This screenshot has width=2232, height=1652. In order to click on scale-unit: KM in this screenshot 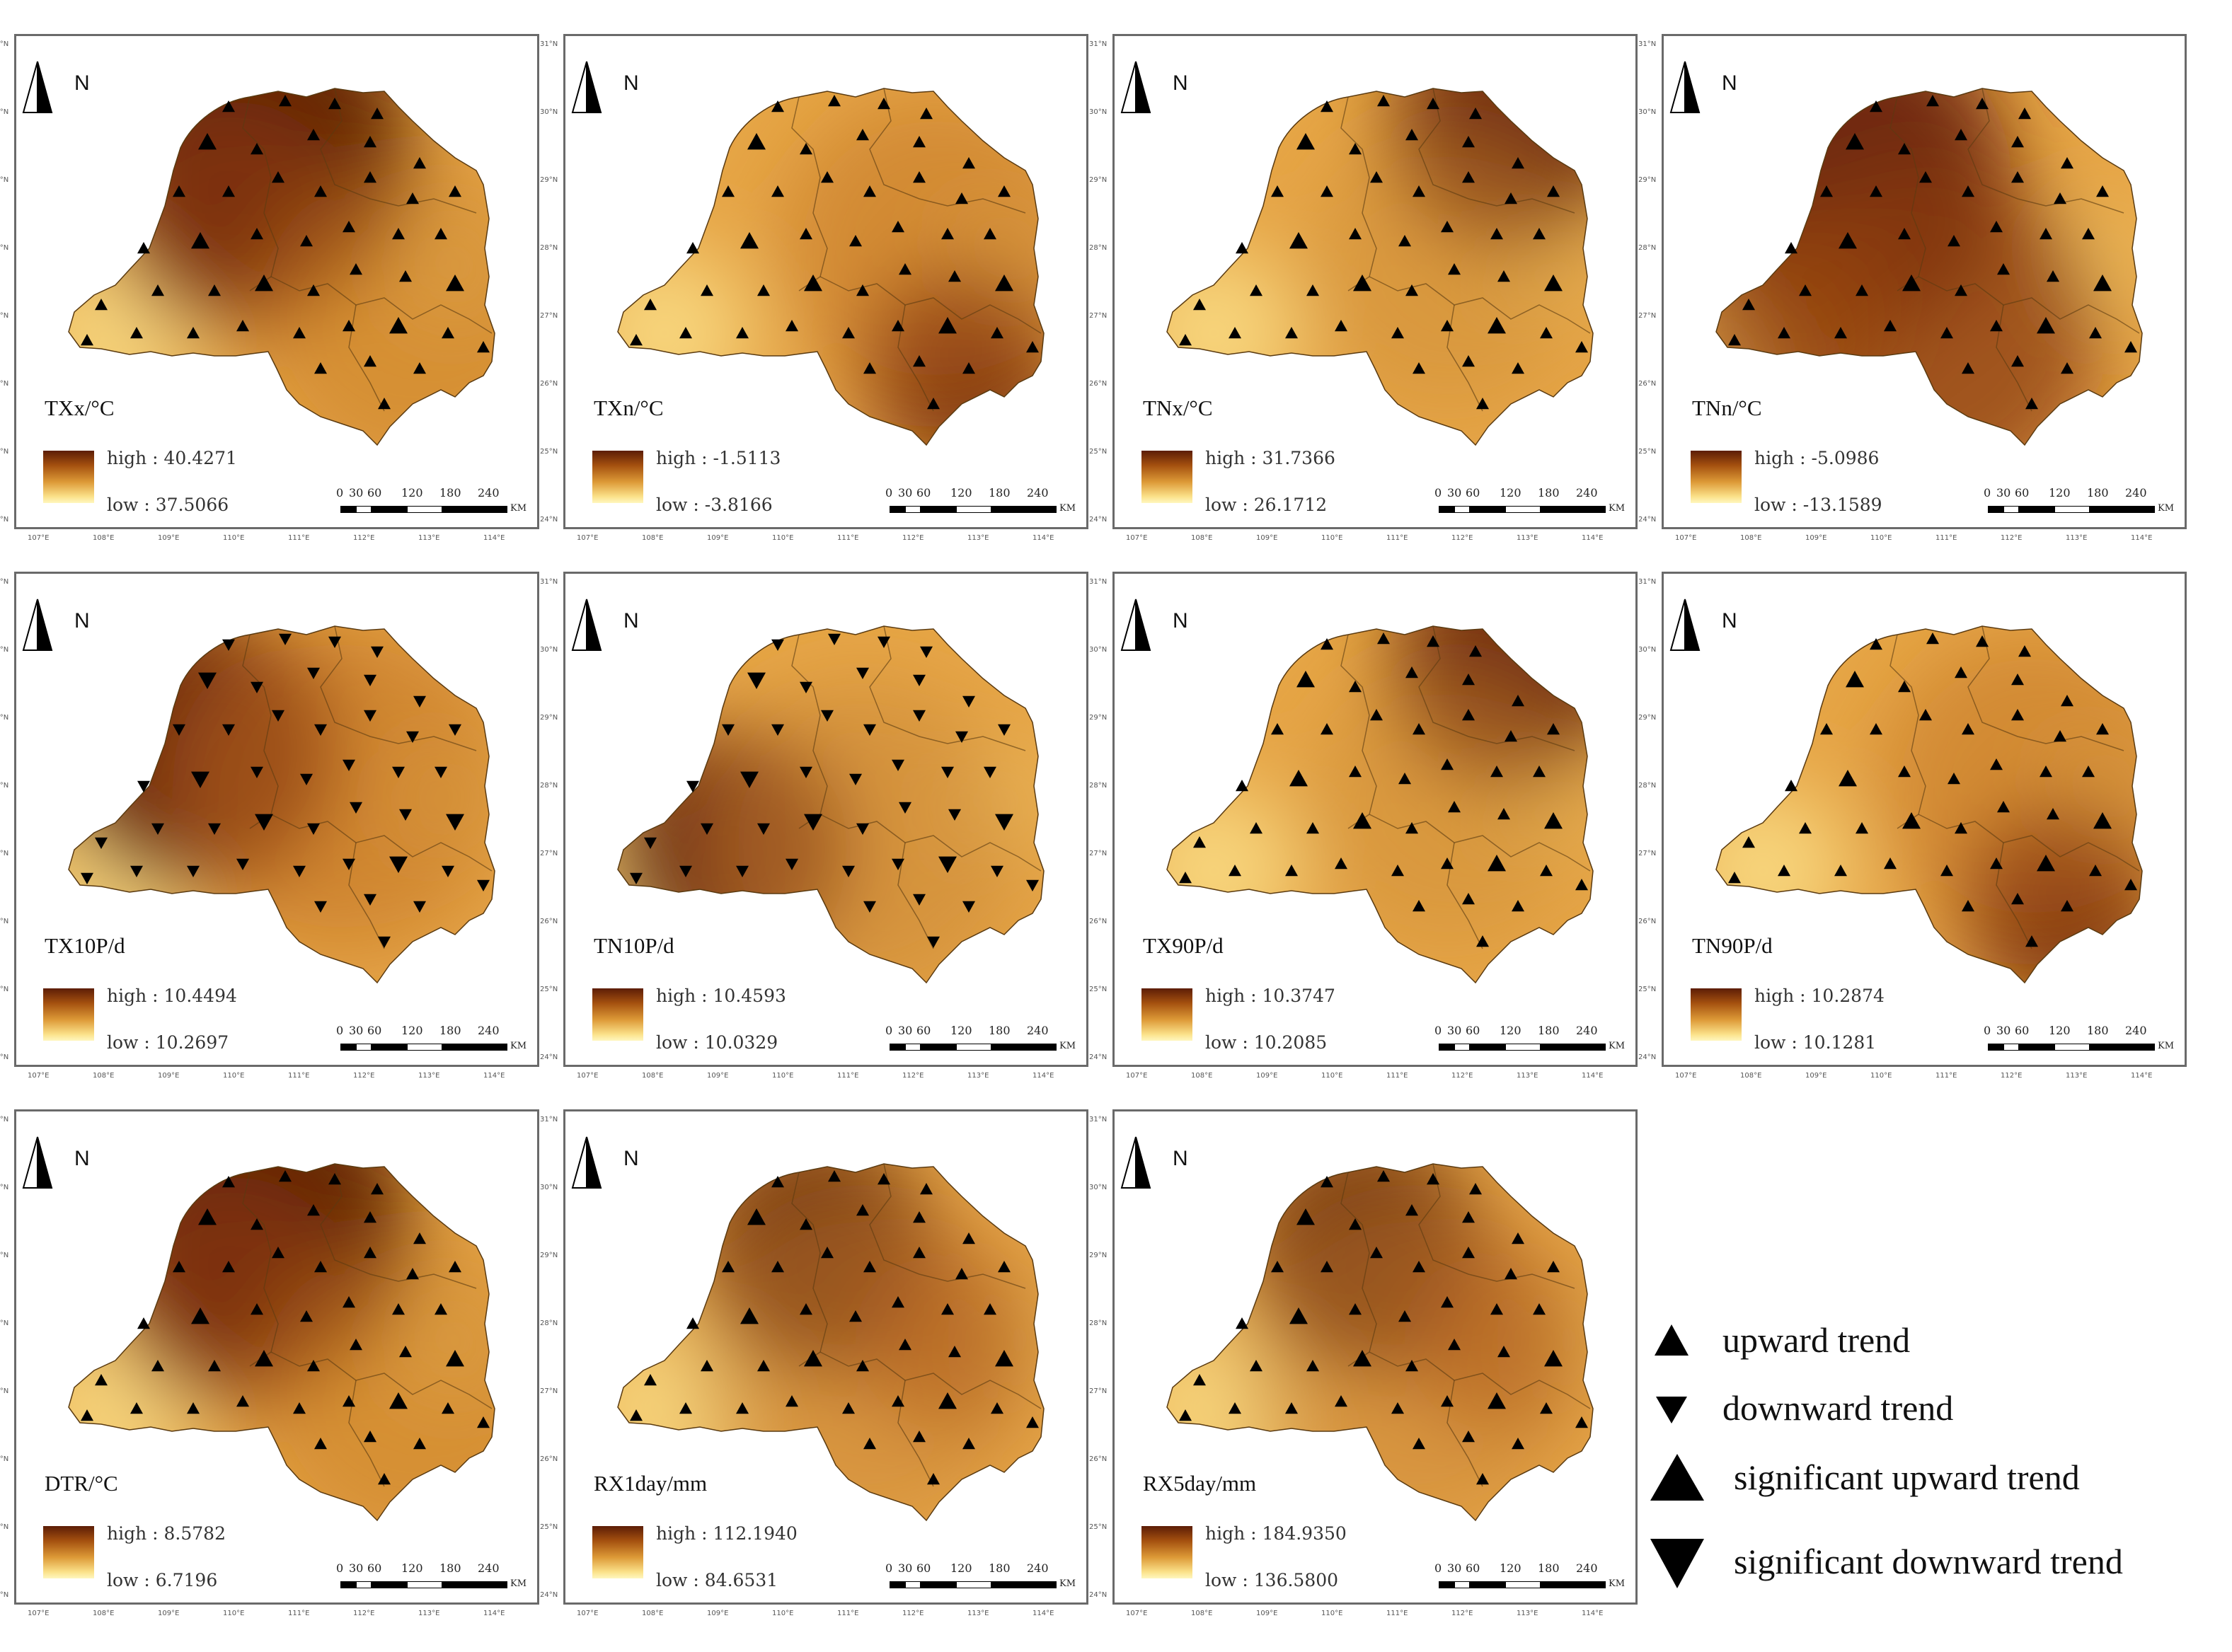, I will do `click(1617, 508)`.